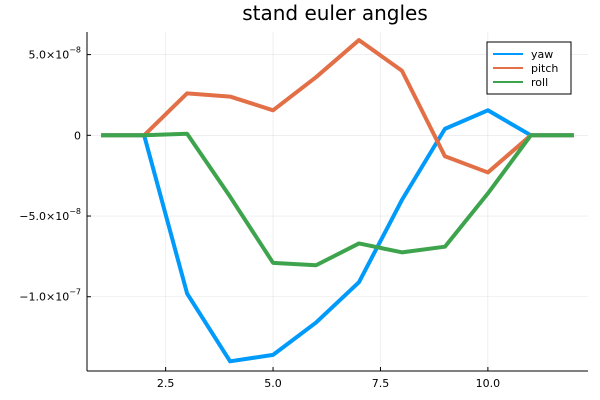 The image size is (600, 400). What do you see at coordinates (75, 292) in the screenshot?
I see `y-tick-exponent: −7` at bounding box center [75, 292].